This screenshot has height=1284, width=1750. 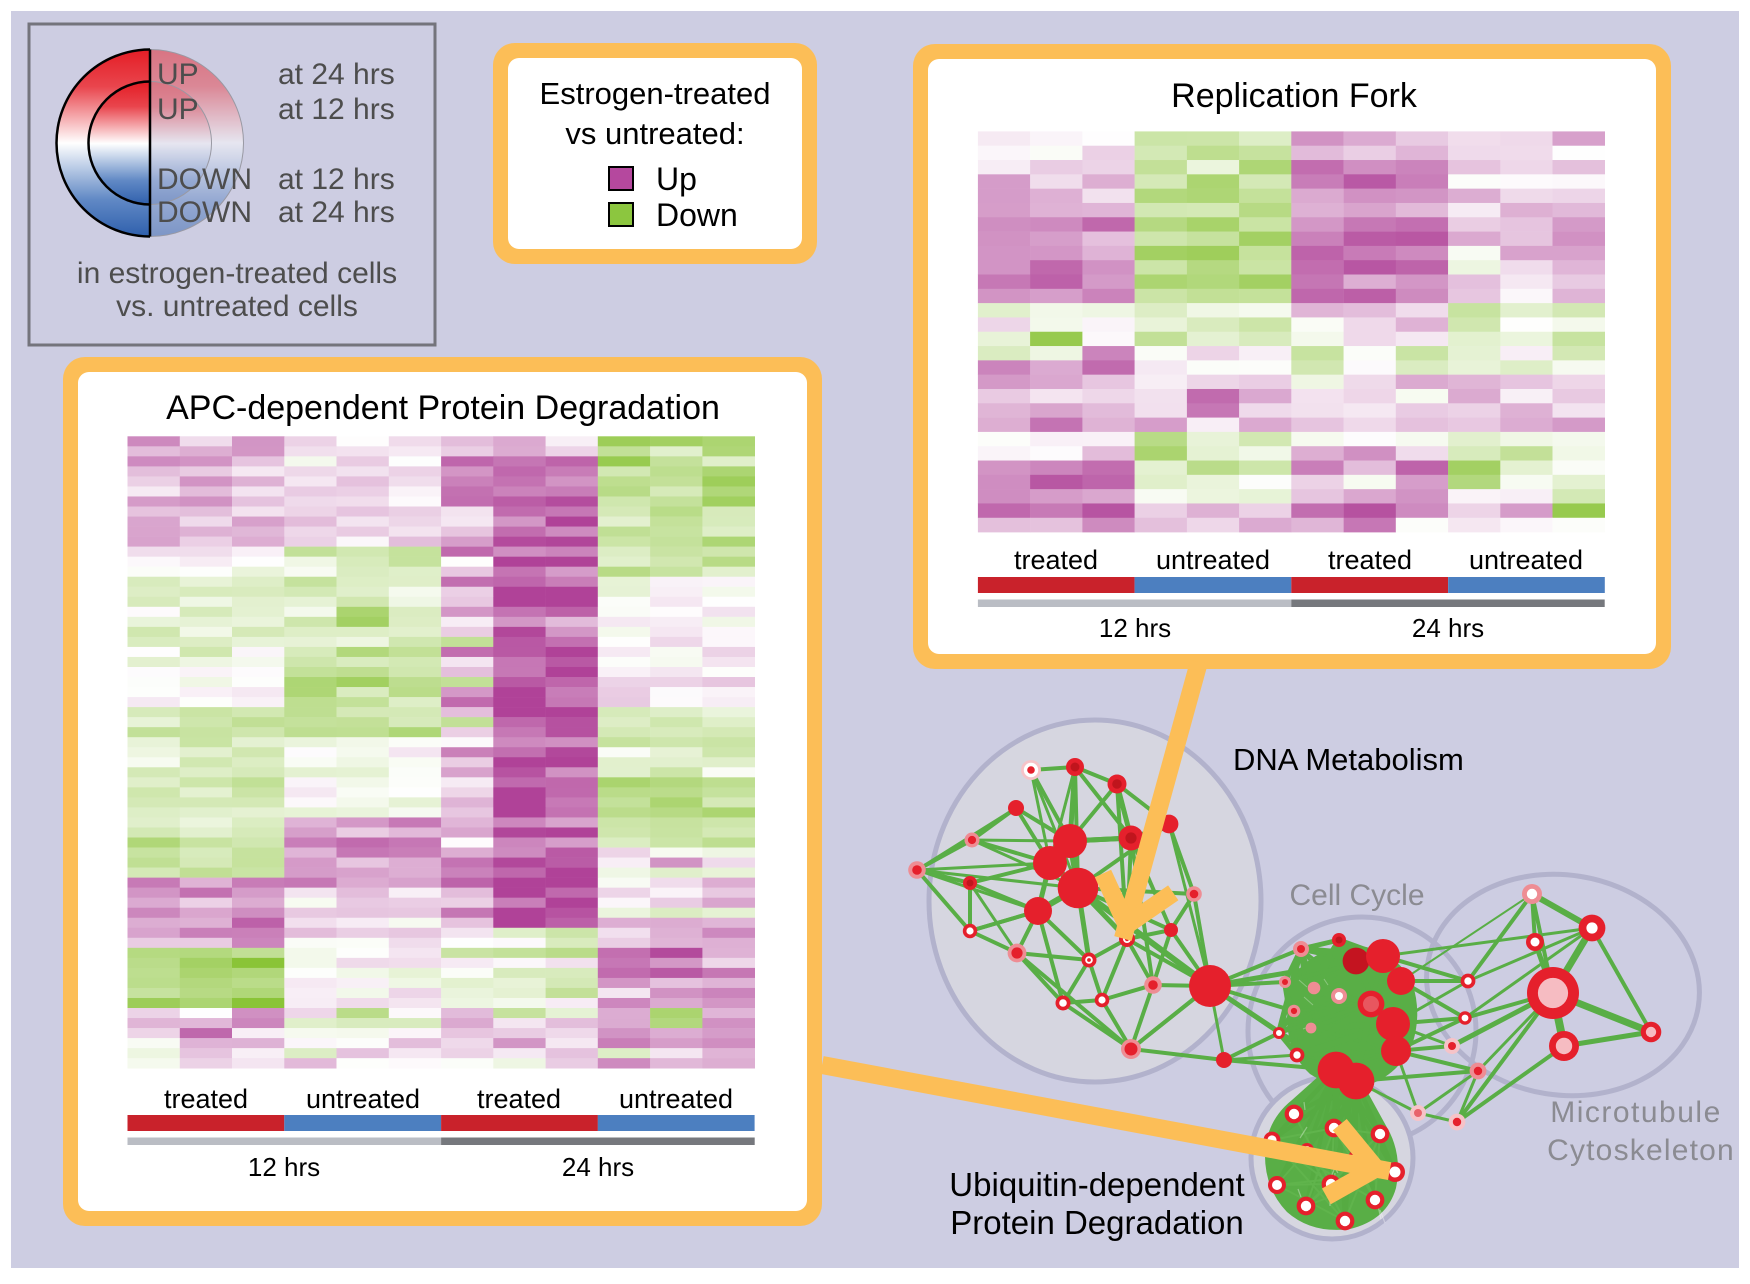 What do you see at coordinates (1356, 895) in the screenshot?
I see `svg-text: Cell Cycle` at bounding box center [1356, 895].